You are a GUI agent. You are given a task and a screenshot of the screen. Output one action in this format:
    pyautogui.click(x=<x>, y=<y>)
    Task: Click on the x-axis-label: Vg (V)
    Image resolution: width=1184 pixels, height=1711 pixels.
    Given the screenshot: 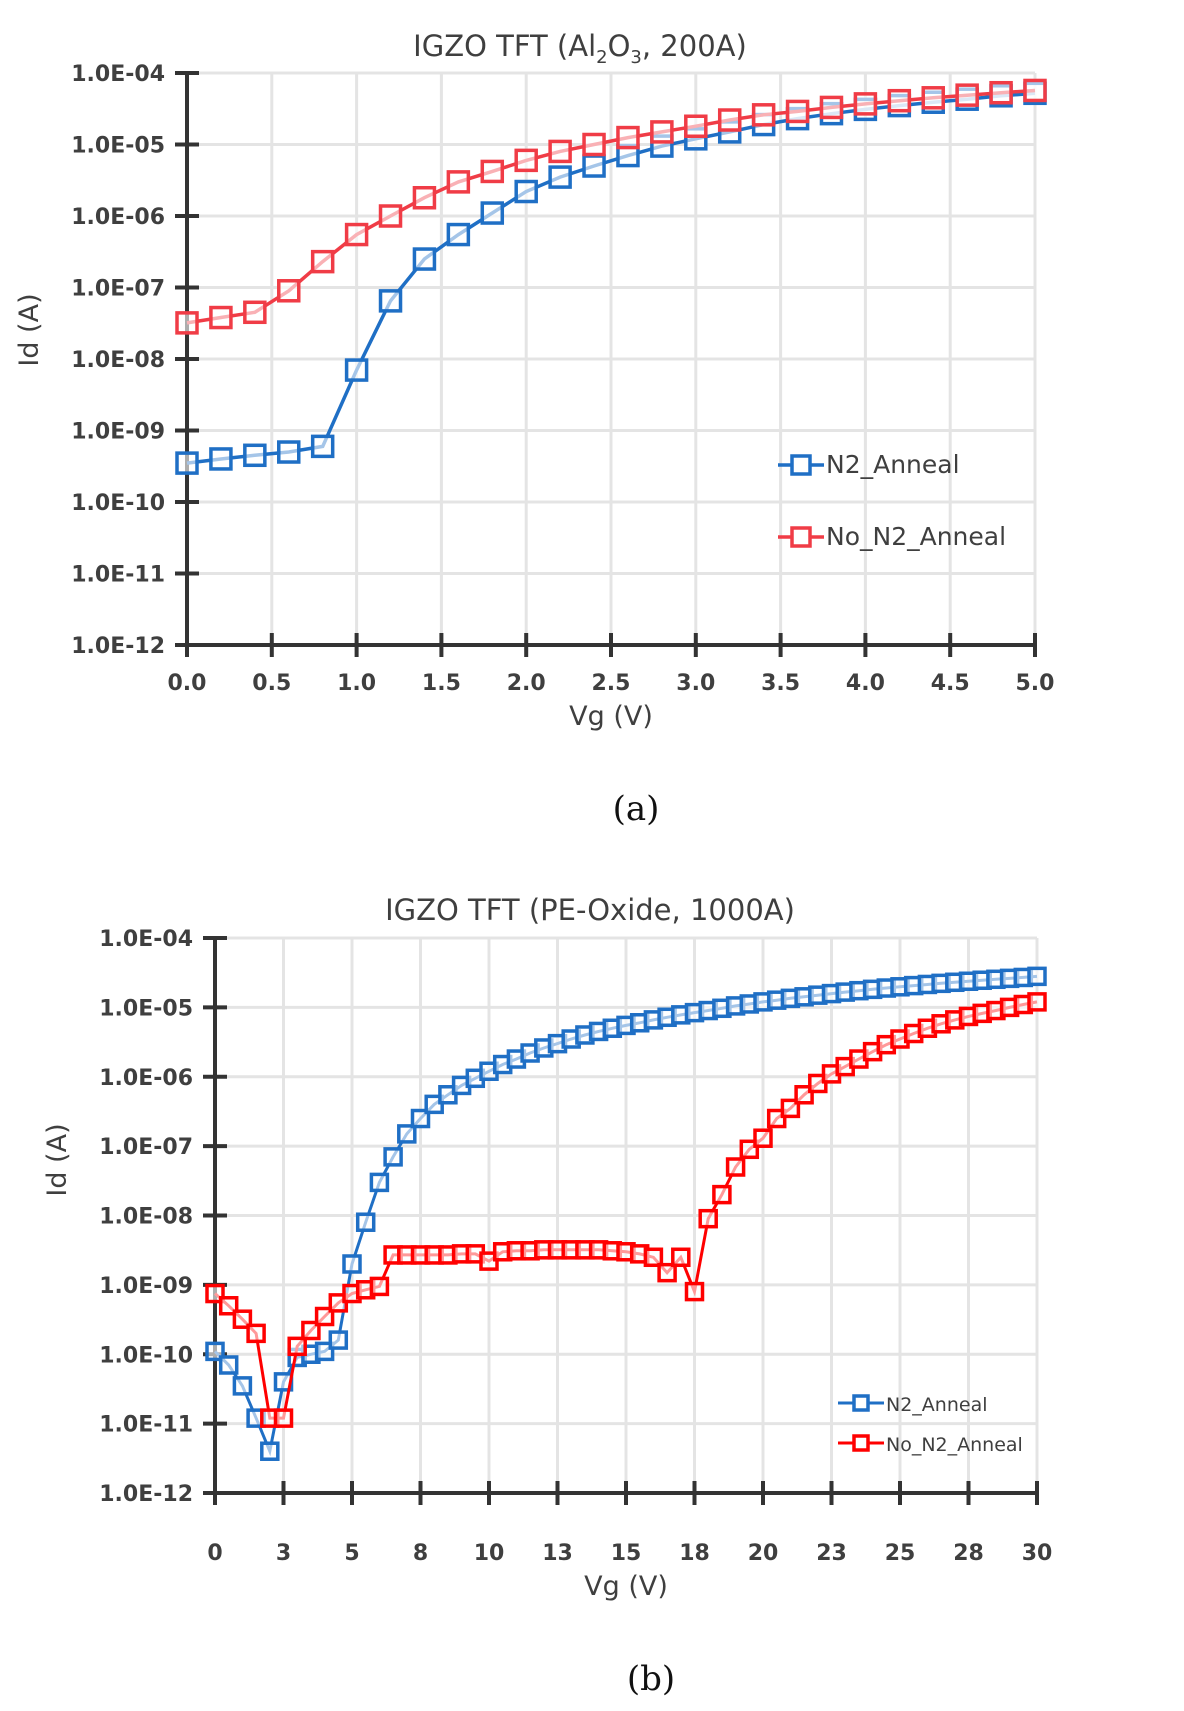 What is the action you would take?
    pyautogui.click(x=626, y=1586)
    